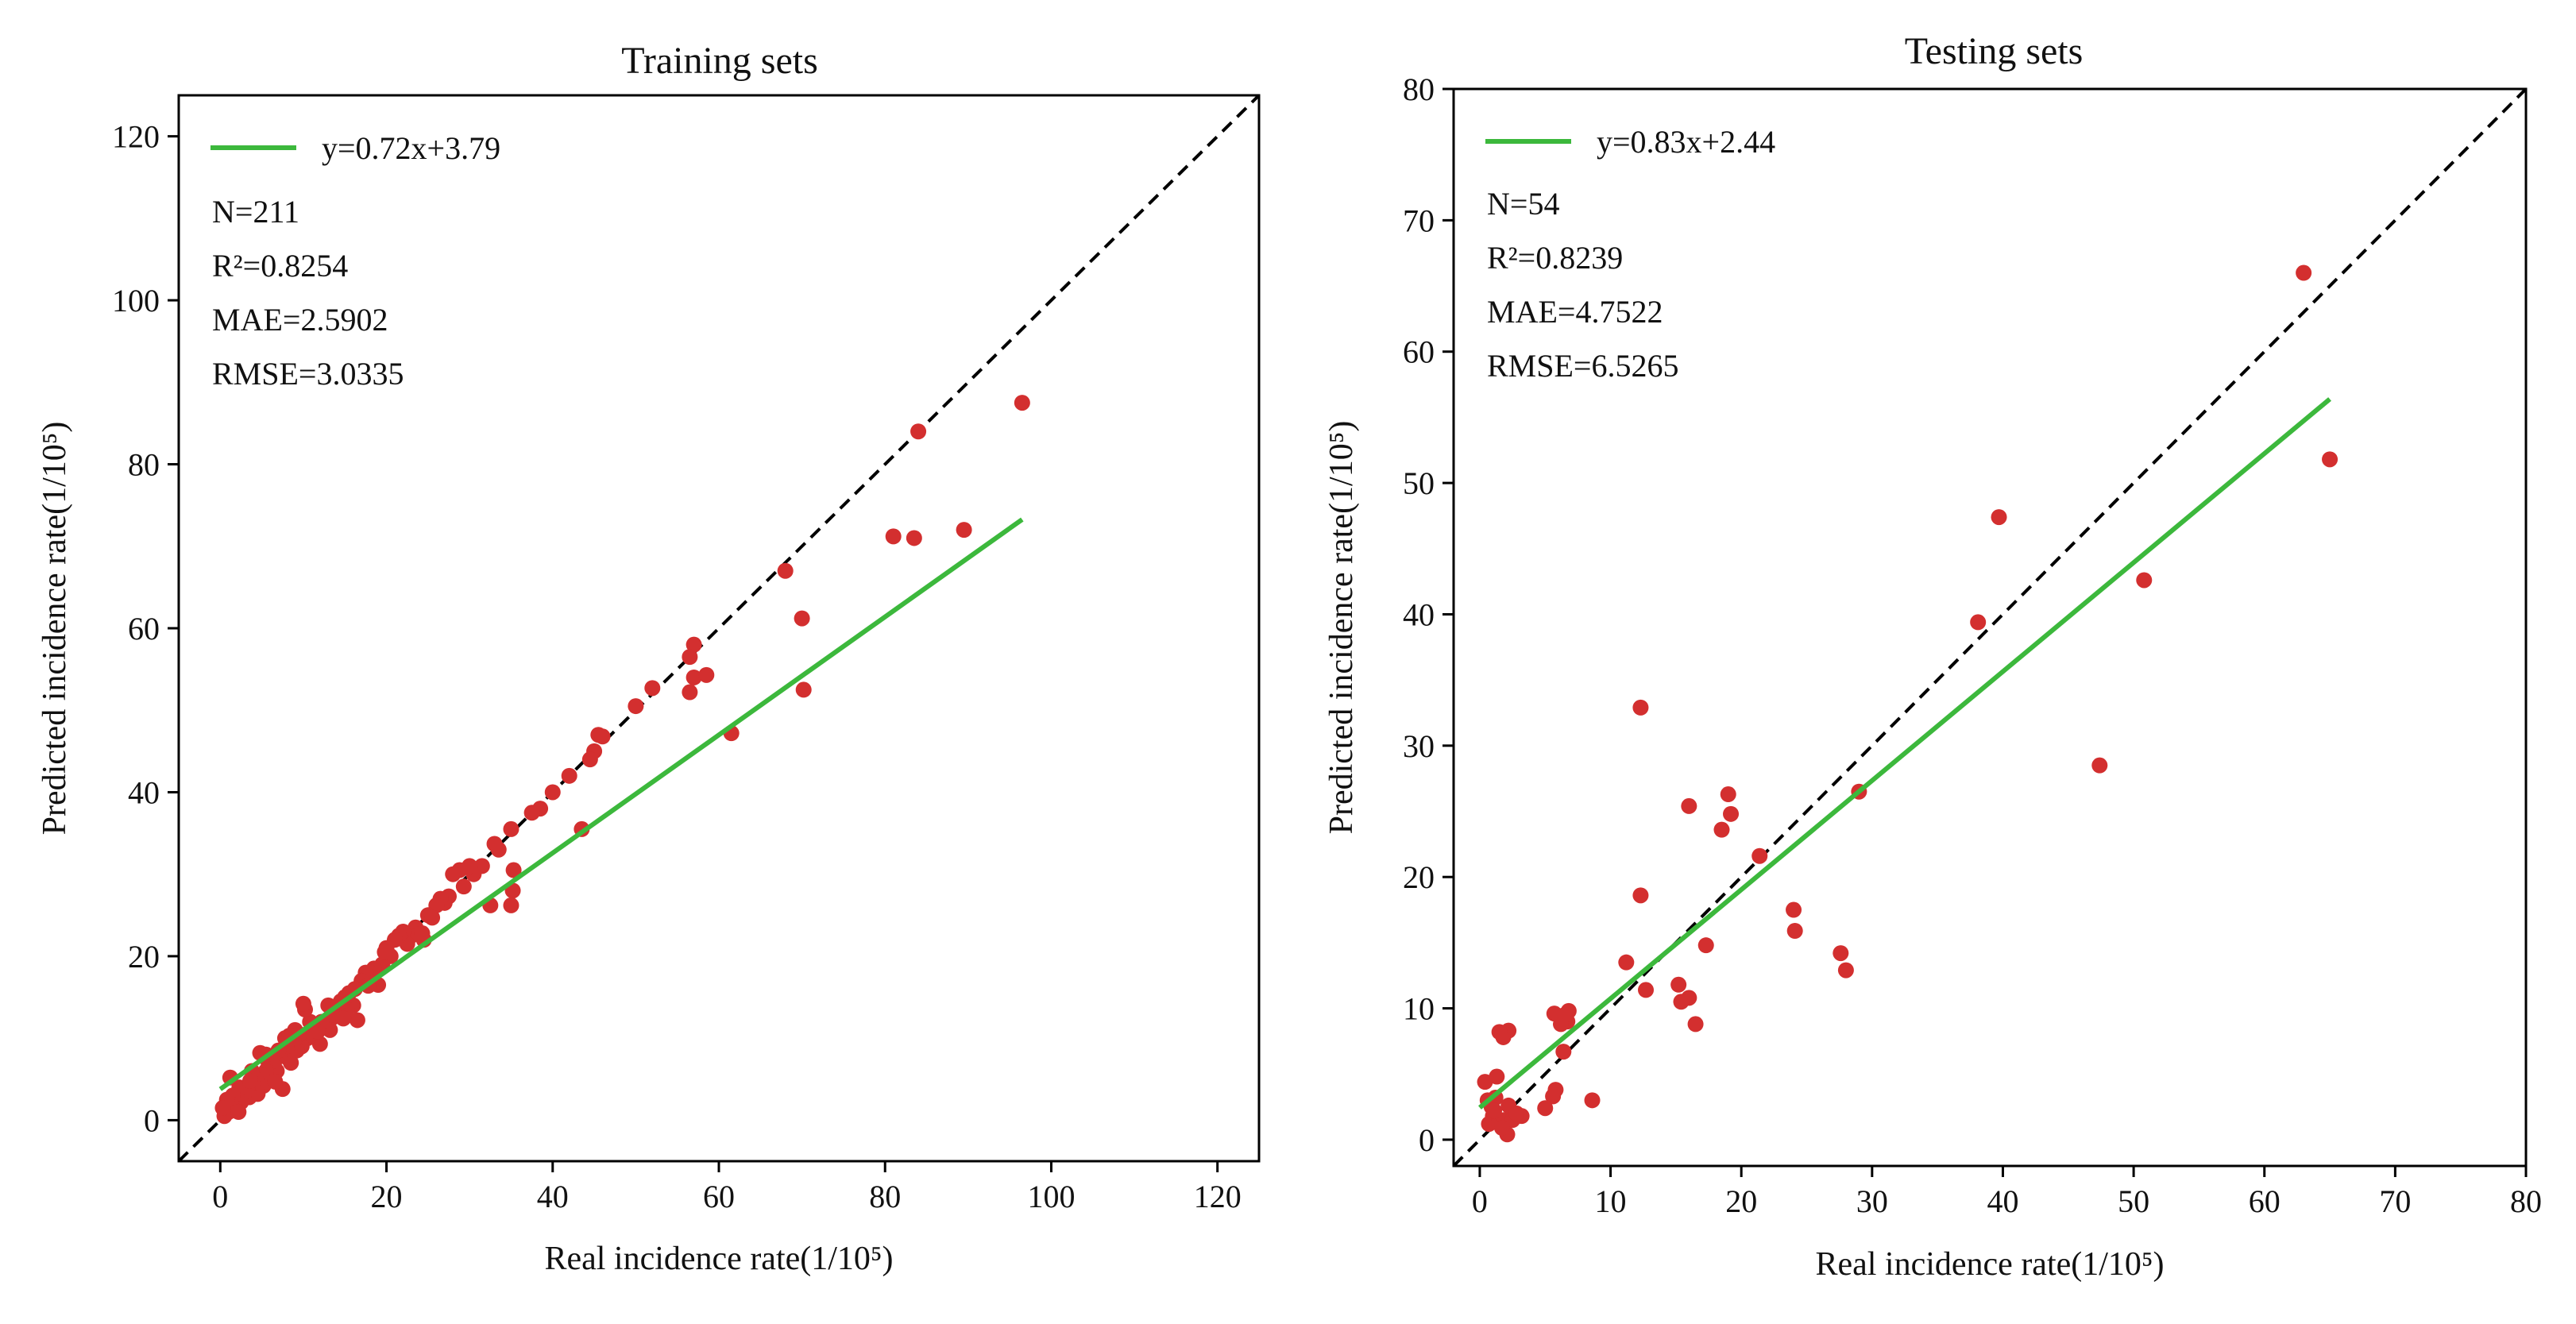 This screenshot has width=2576, height=1324. I want to click on testing-stat-n: N=54, so click(1523, 204).